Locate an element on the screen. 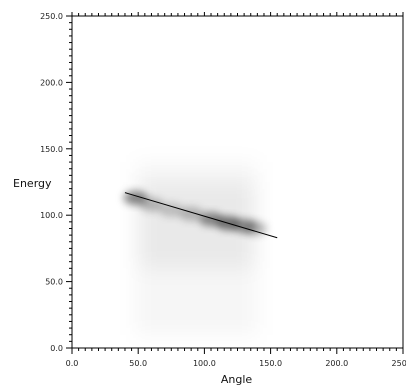 This screenshot has height=387, width=406. x-tick-label-3: 150.0 is located at coordinates (270, 363).